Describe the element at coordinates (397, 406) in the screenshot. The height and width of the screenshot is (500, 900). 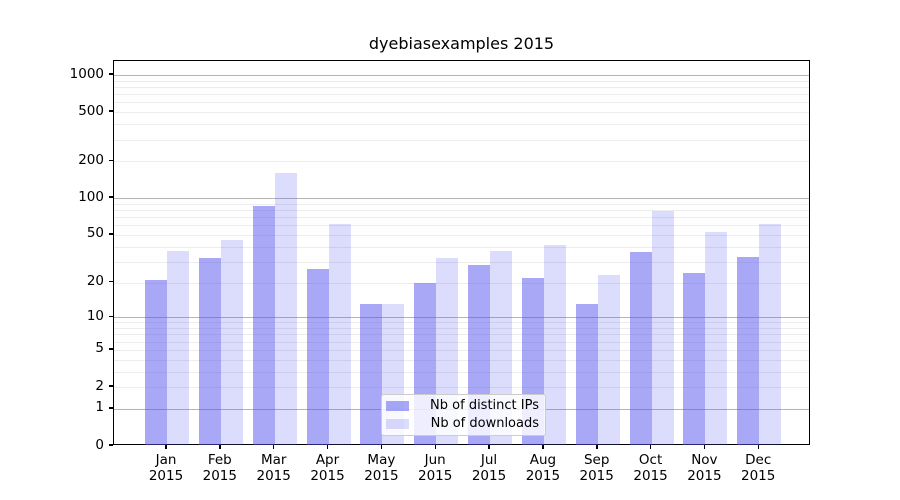
I see `legend-swatch-distinct-ips` at that location.